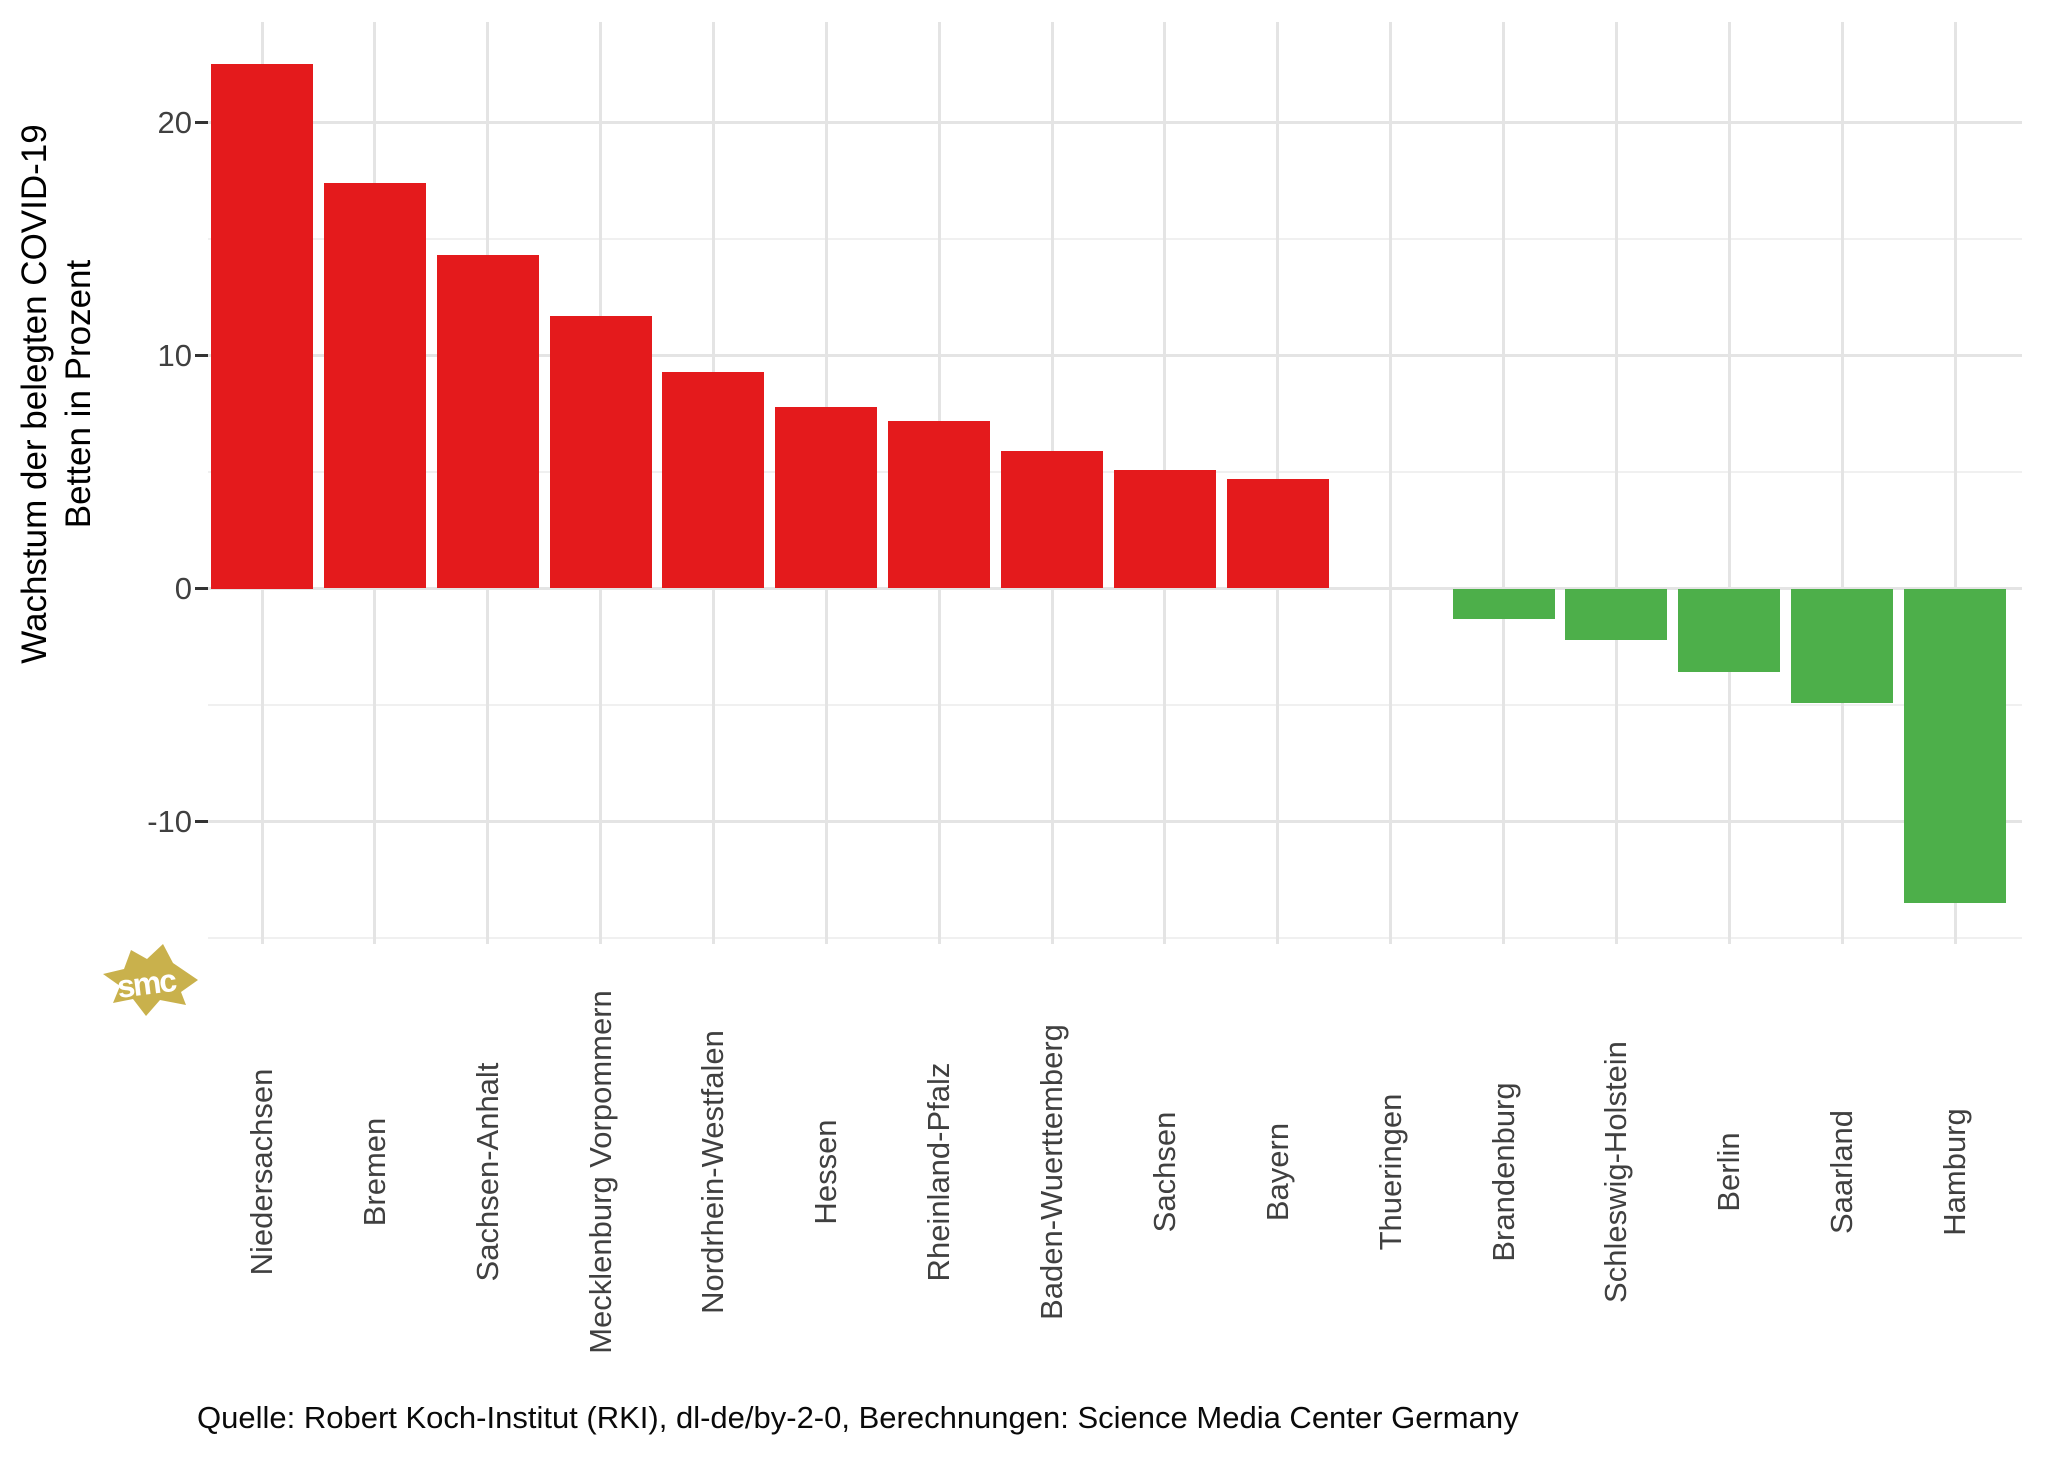 This screenshot has width=2048, height=1462. Describe the element at coordinates (1164, 1172) in the screenshot. I see `x-axis-label: Sachsen` at that location.